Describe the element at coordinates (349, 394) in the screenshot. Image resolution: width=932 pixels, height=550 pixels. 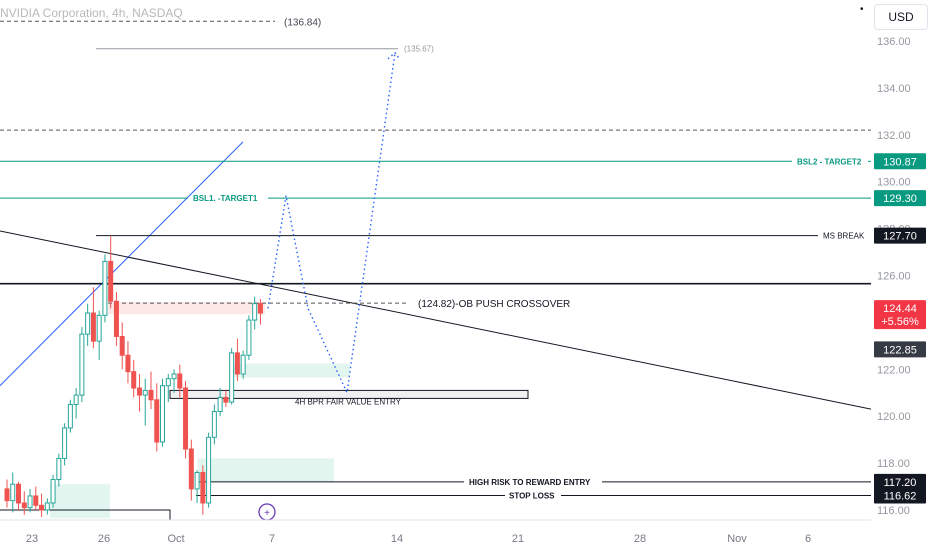
I see `fvg-entry-box` at that location.